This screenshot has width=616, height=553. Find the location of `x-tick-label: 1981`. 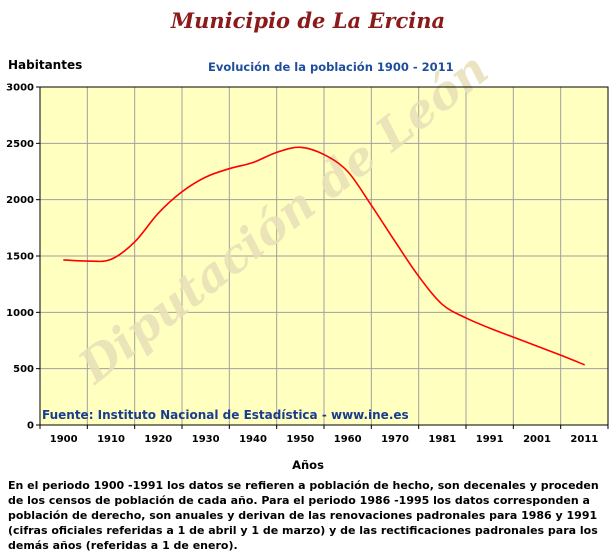

x-tick-label: 1981 is located at coordinates (442, 439).